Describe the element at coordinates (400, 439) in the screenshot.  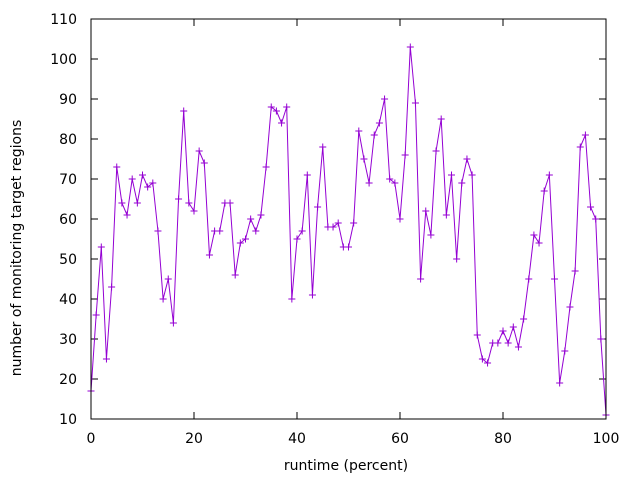
I see `x-tick-label: 60` at that location.